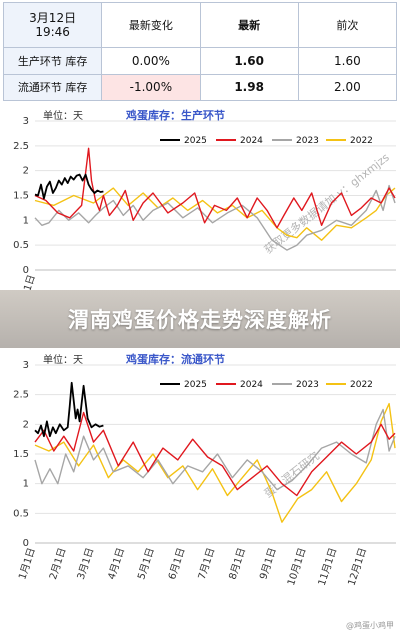 This screenshot has width=400, height=637. I want to click on x-tick-label: 6月1日, so click(177, 563).